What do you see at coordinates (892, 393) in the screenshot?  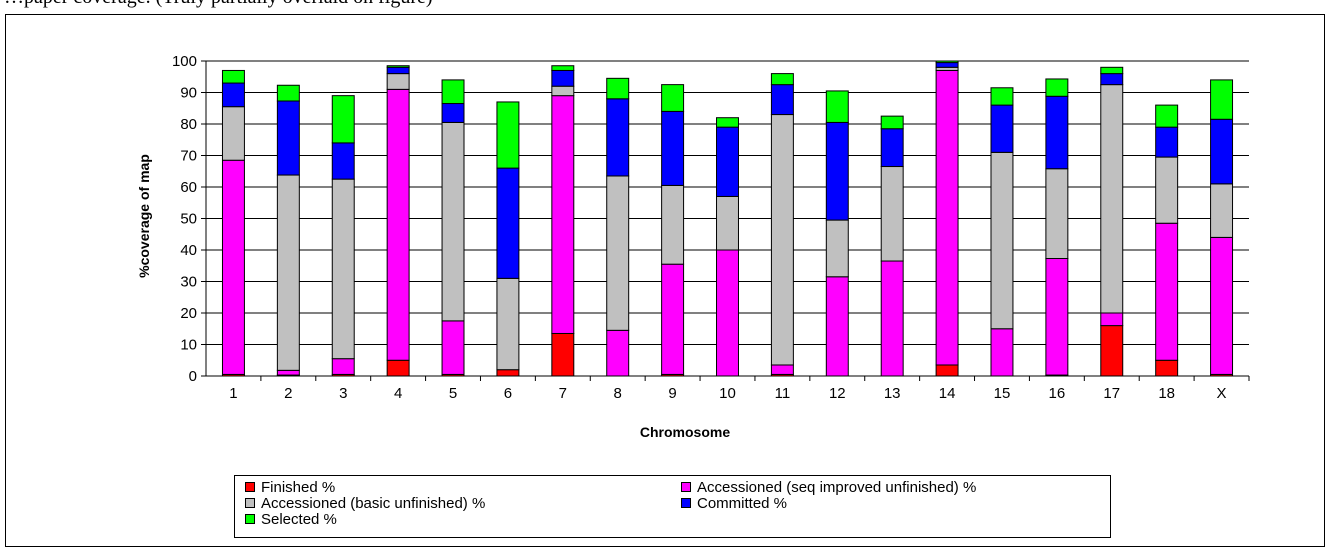 I see `x-tick-label: 13` at bounding box center [892, 393].